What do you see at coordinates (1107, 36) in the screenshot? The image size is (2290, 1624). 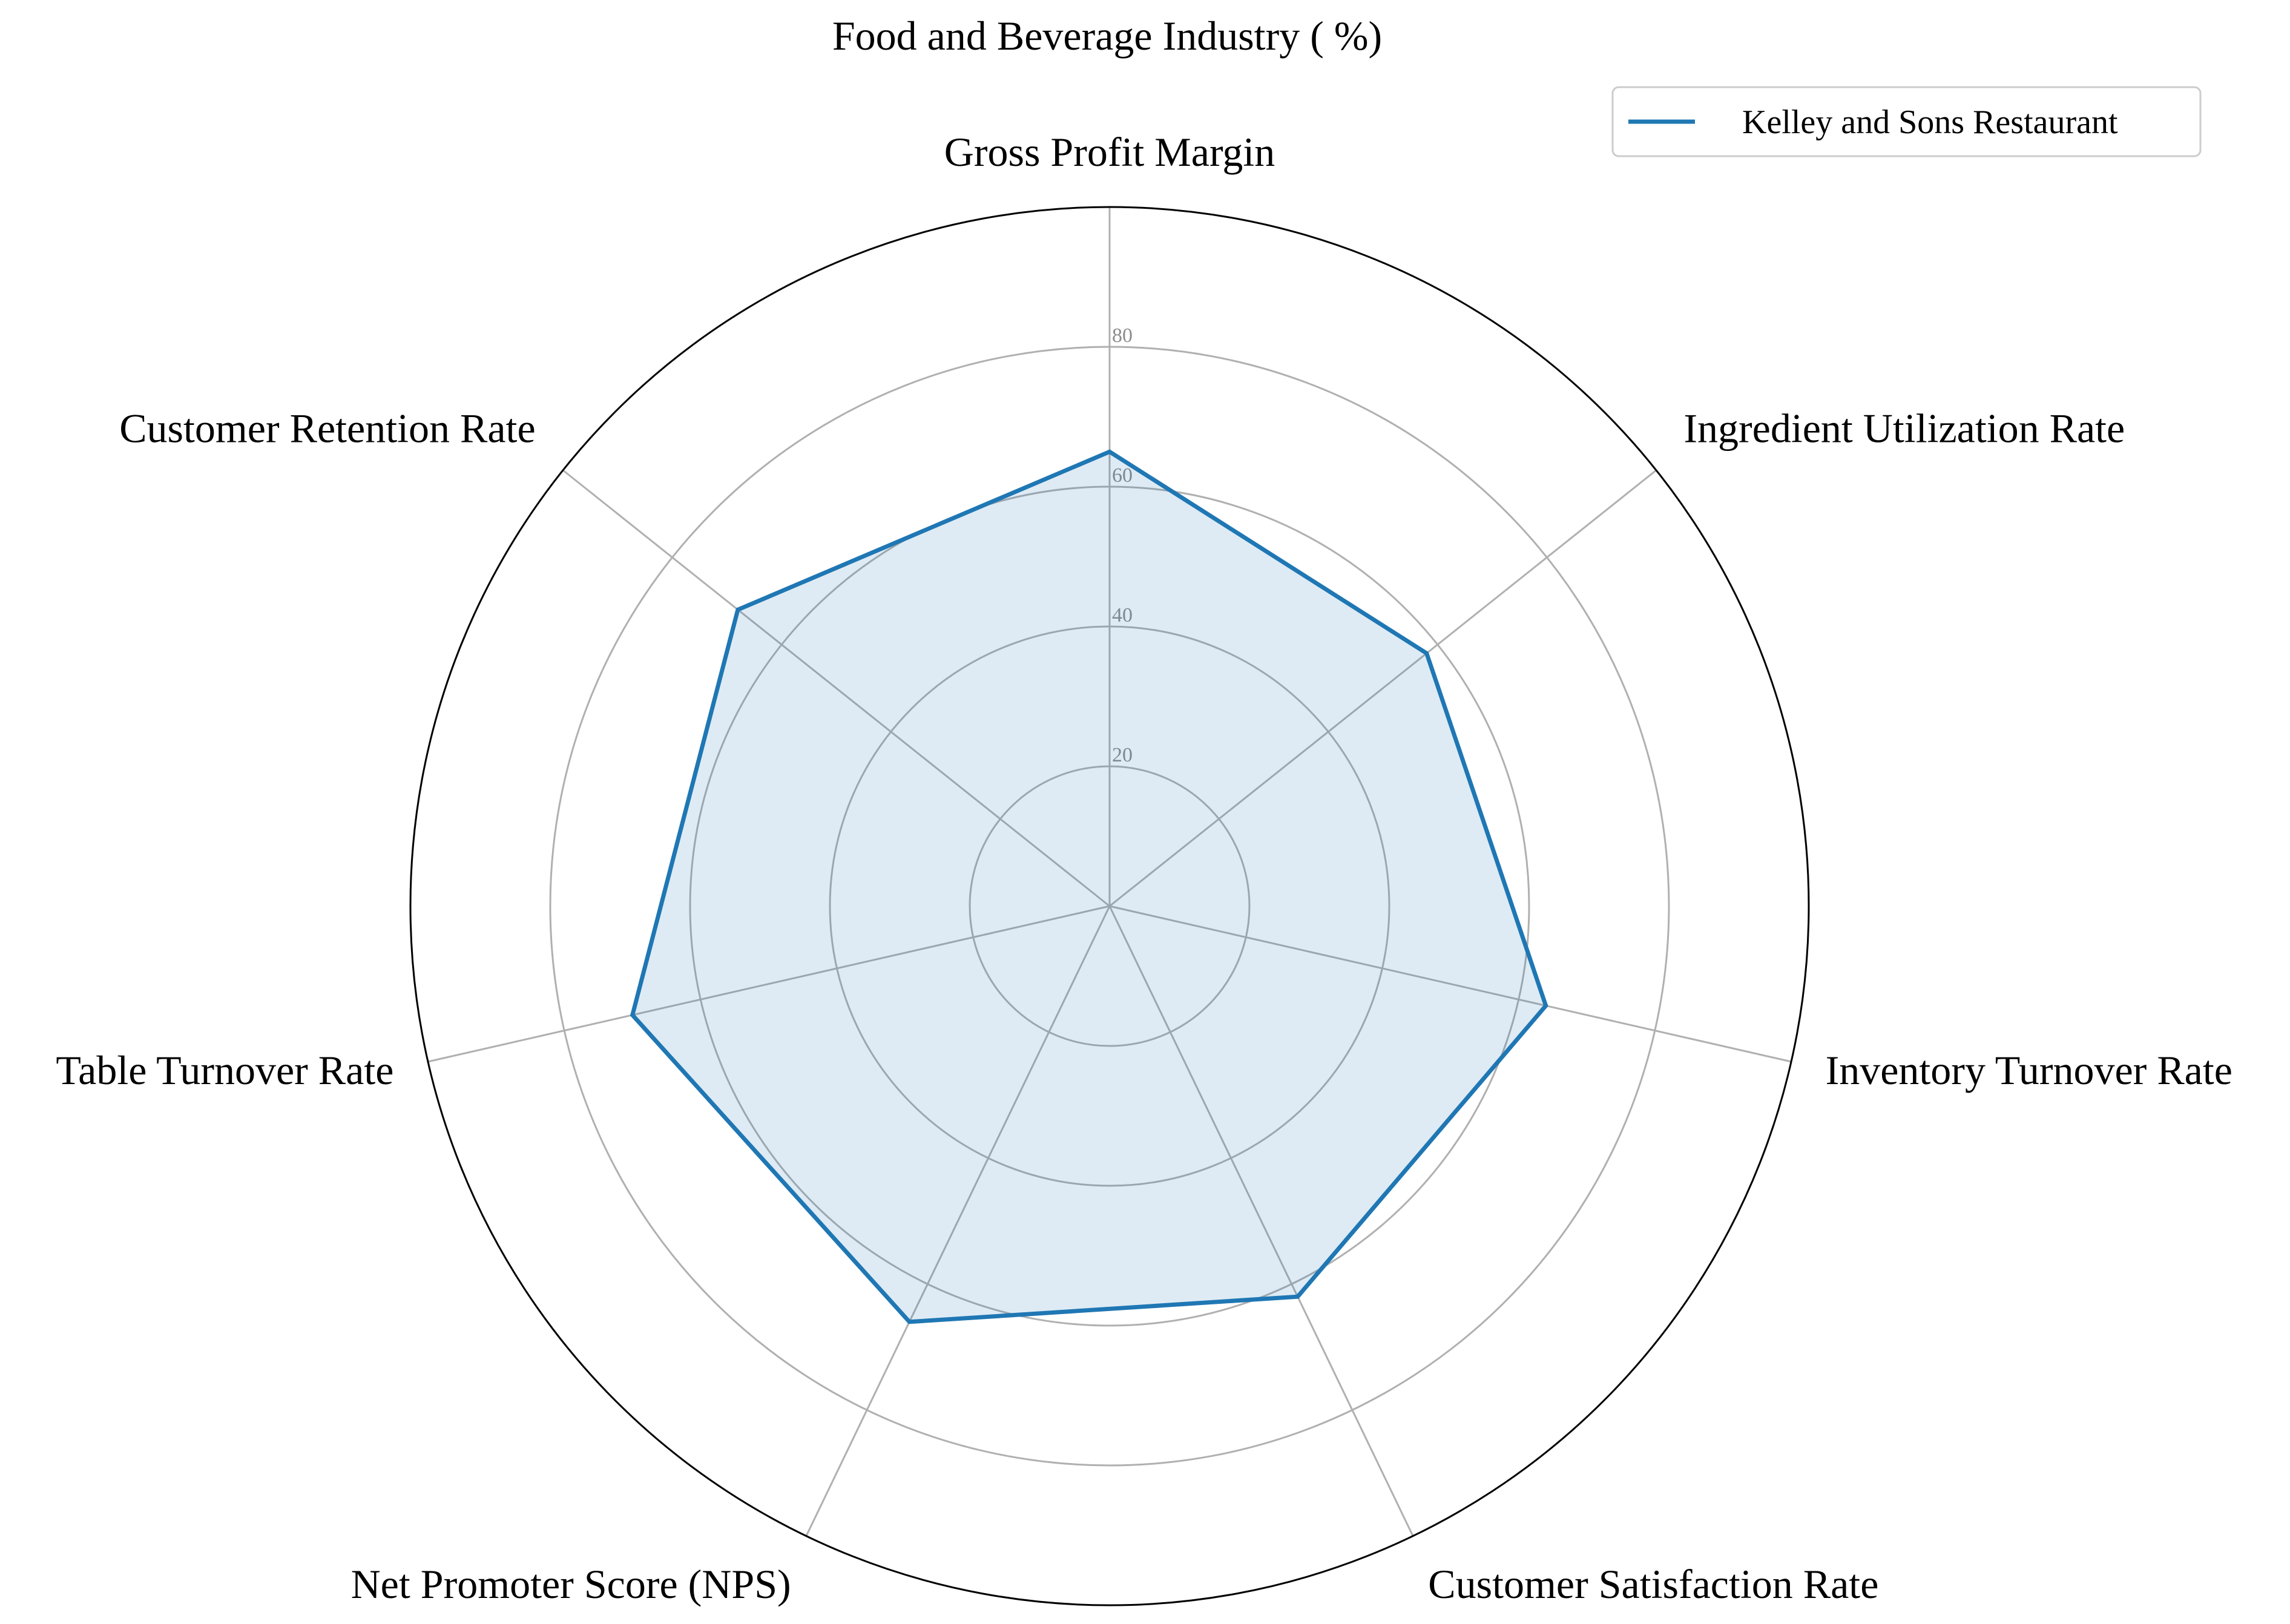 I see `chart-title: Food and Beverage Industry ( %)` at bounding box center [1107, 36].